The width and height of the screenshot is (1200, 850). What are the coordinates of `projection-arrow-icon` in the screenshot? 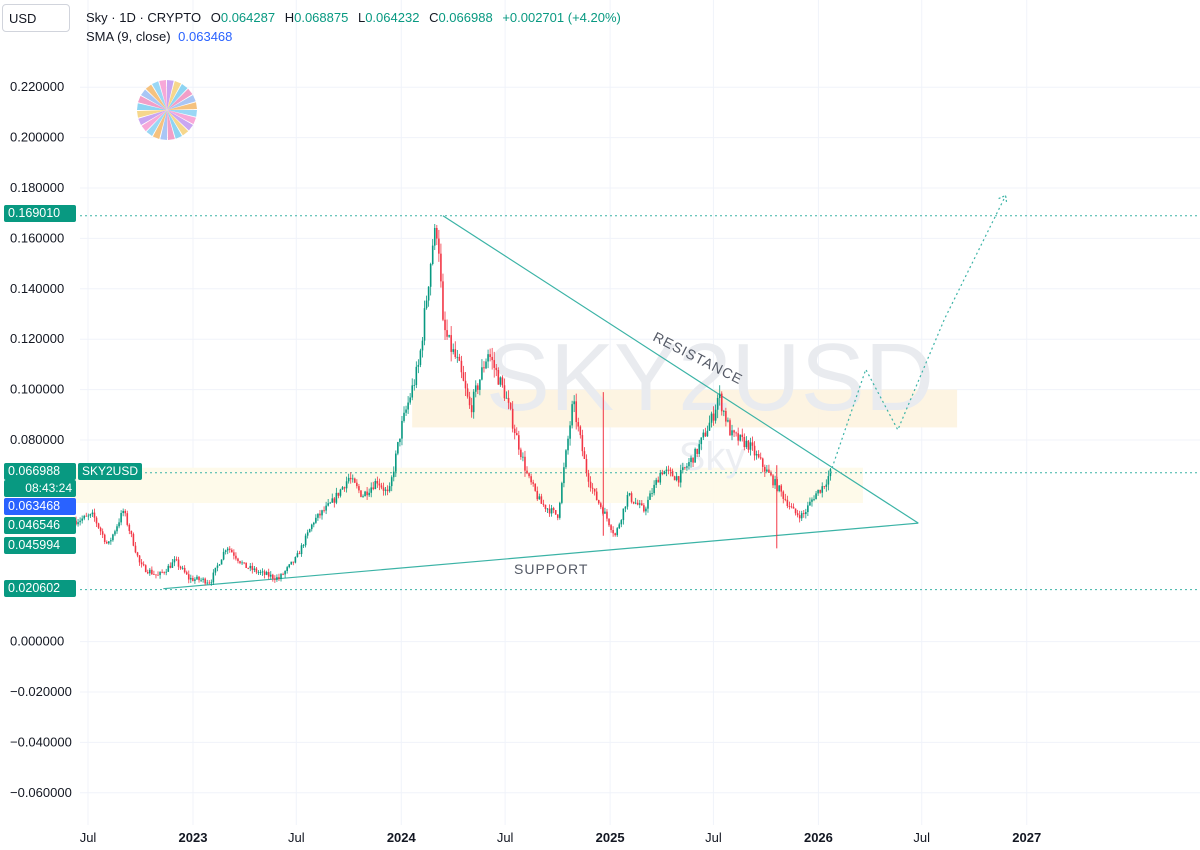 It's located at (1003, 198).